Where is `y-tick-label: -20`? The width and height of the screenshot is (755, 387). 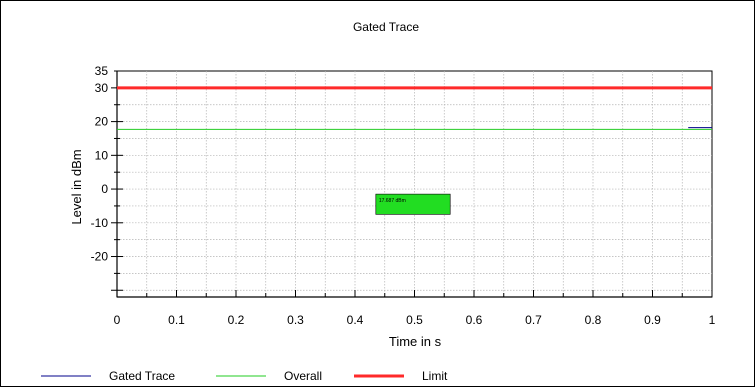 y-tick-label: -20 is located at coordinates (100, 257).